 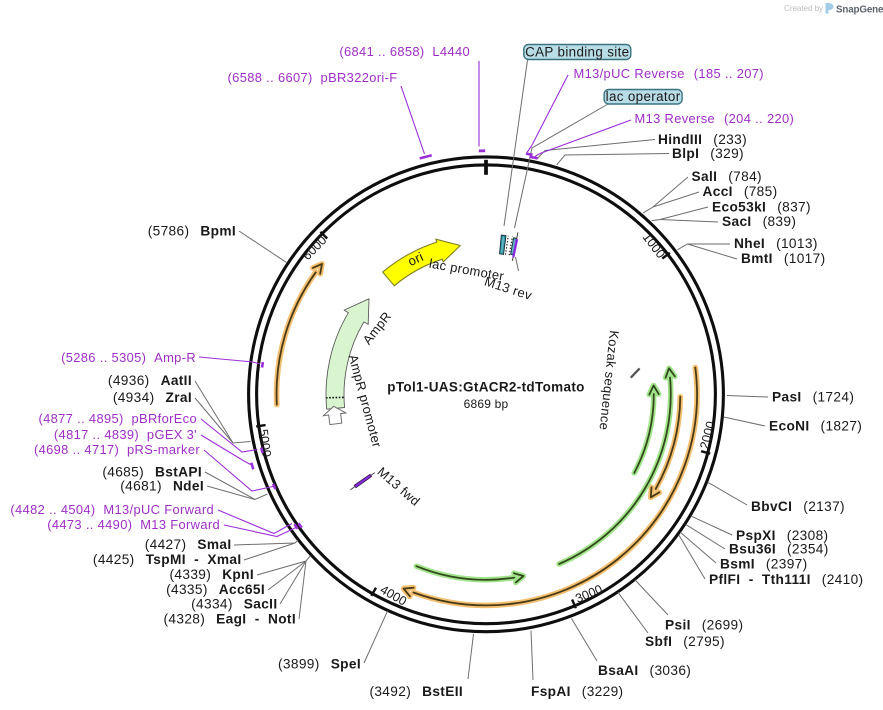 I want to click on svg-text: 6869 bp, so click(x=486, y=404).